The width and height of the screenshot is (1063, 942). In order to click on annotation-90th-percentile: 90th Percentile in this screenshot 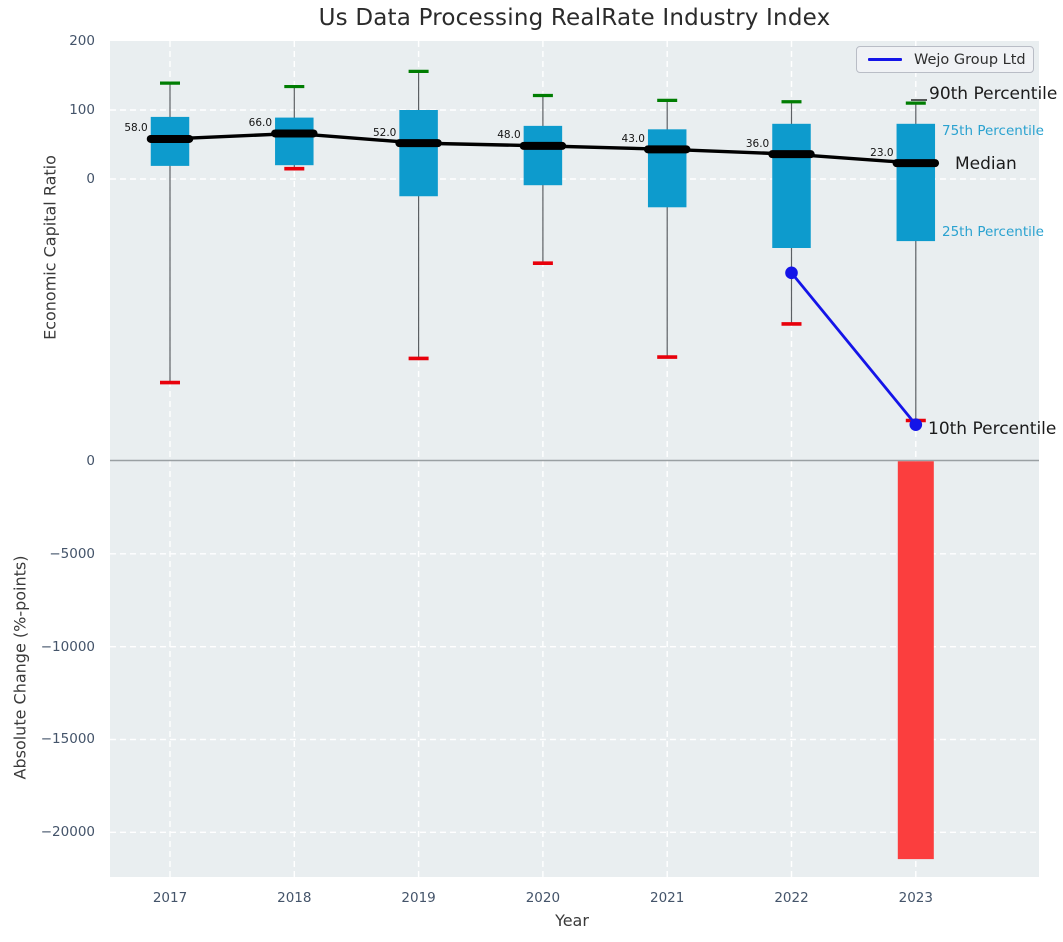, I will do `click(993, 94)`.